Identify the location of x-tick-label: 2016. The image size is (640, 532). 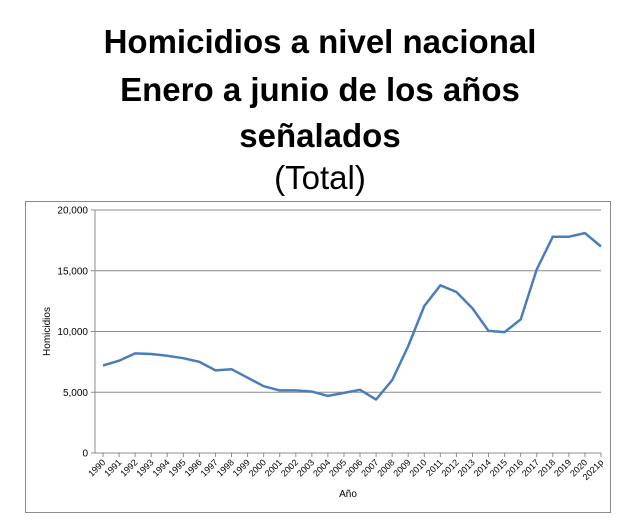
(514, 467).